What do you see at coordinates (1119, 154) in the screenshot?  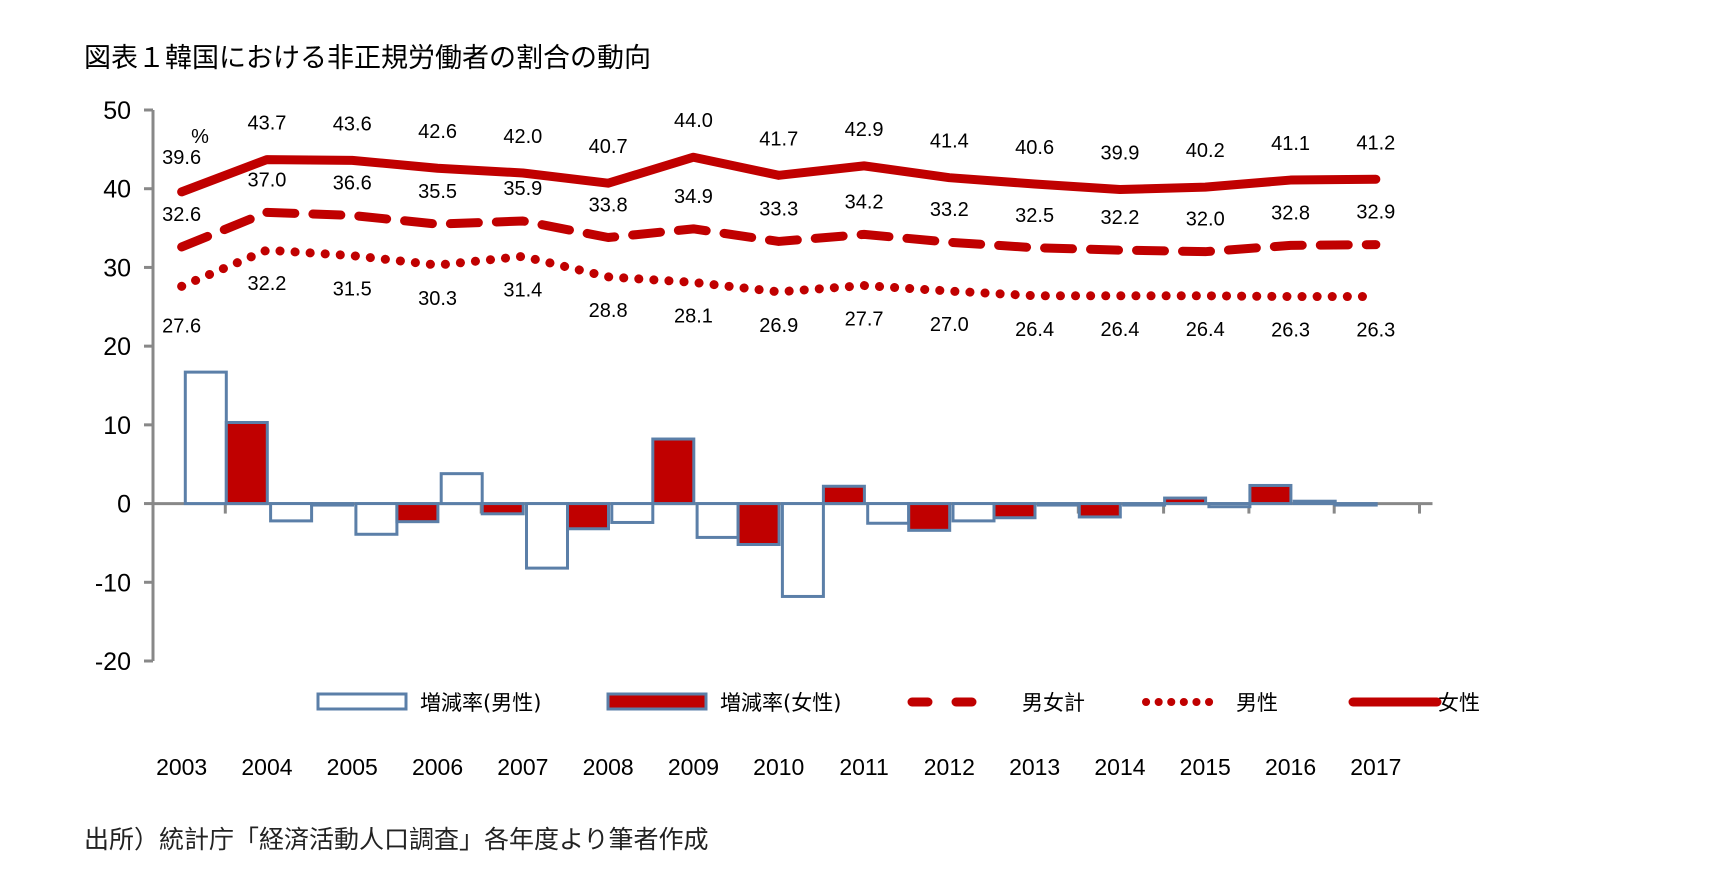 I see `data-label: 39.9` at bounding box center [1119, 154].